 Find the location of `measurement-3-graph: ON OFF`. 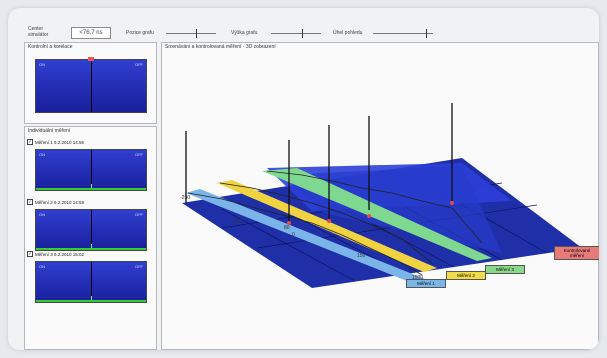

measurement-3-graph: ON OFF is located at coordinates (91, 282).